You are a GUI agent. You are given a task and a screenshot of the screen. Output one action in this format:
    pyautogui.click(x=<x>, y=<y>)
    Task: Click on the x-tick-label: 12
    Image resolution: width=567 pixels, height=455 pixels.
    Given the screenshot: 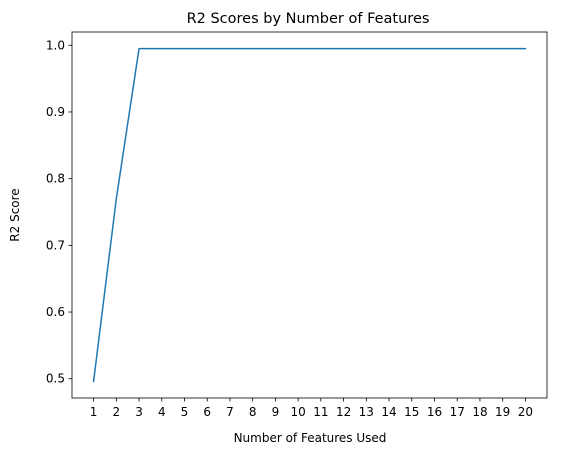 What is the action you would take?
    pyautogui.click(x=343, y=412)
    